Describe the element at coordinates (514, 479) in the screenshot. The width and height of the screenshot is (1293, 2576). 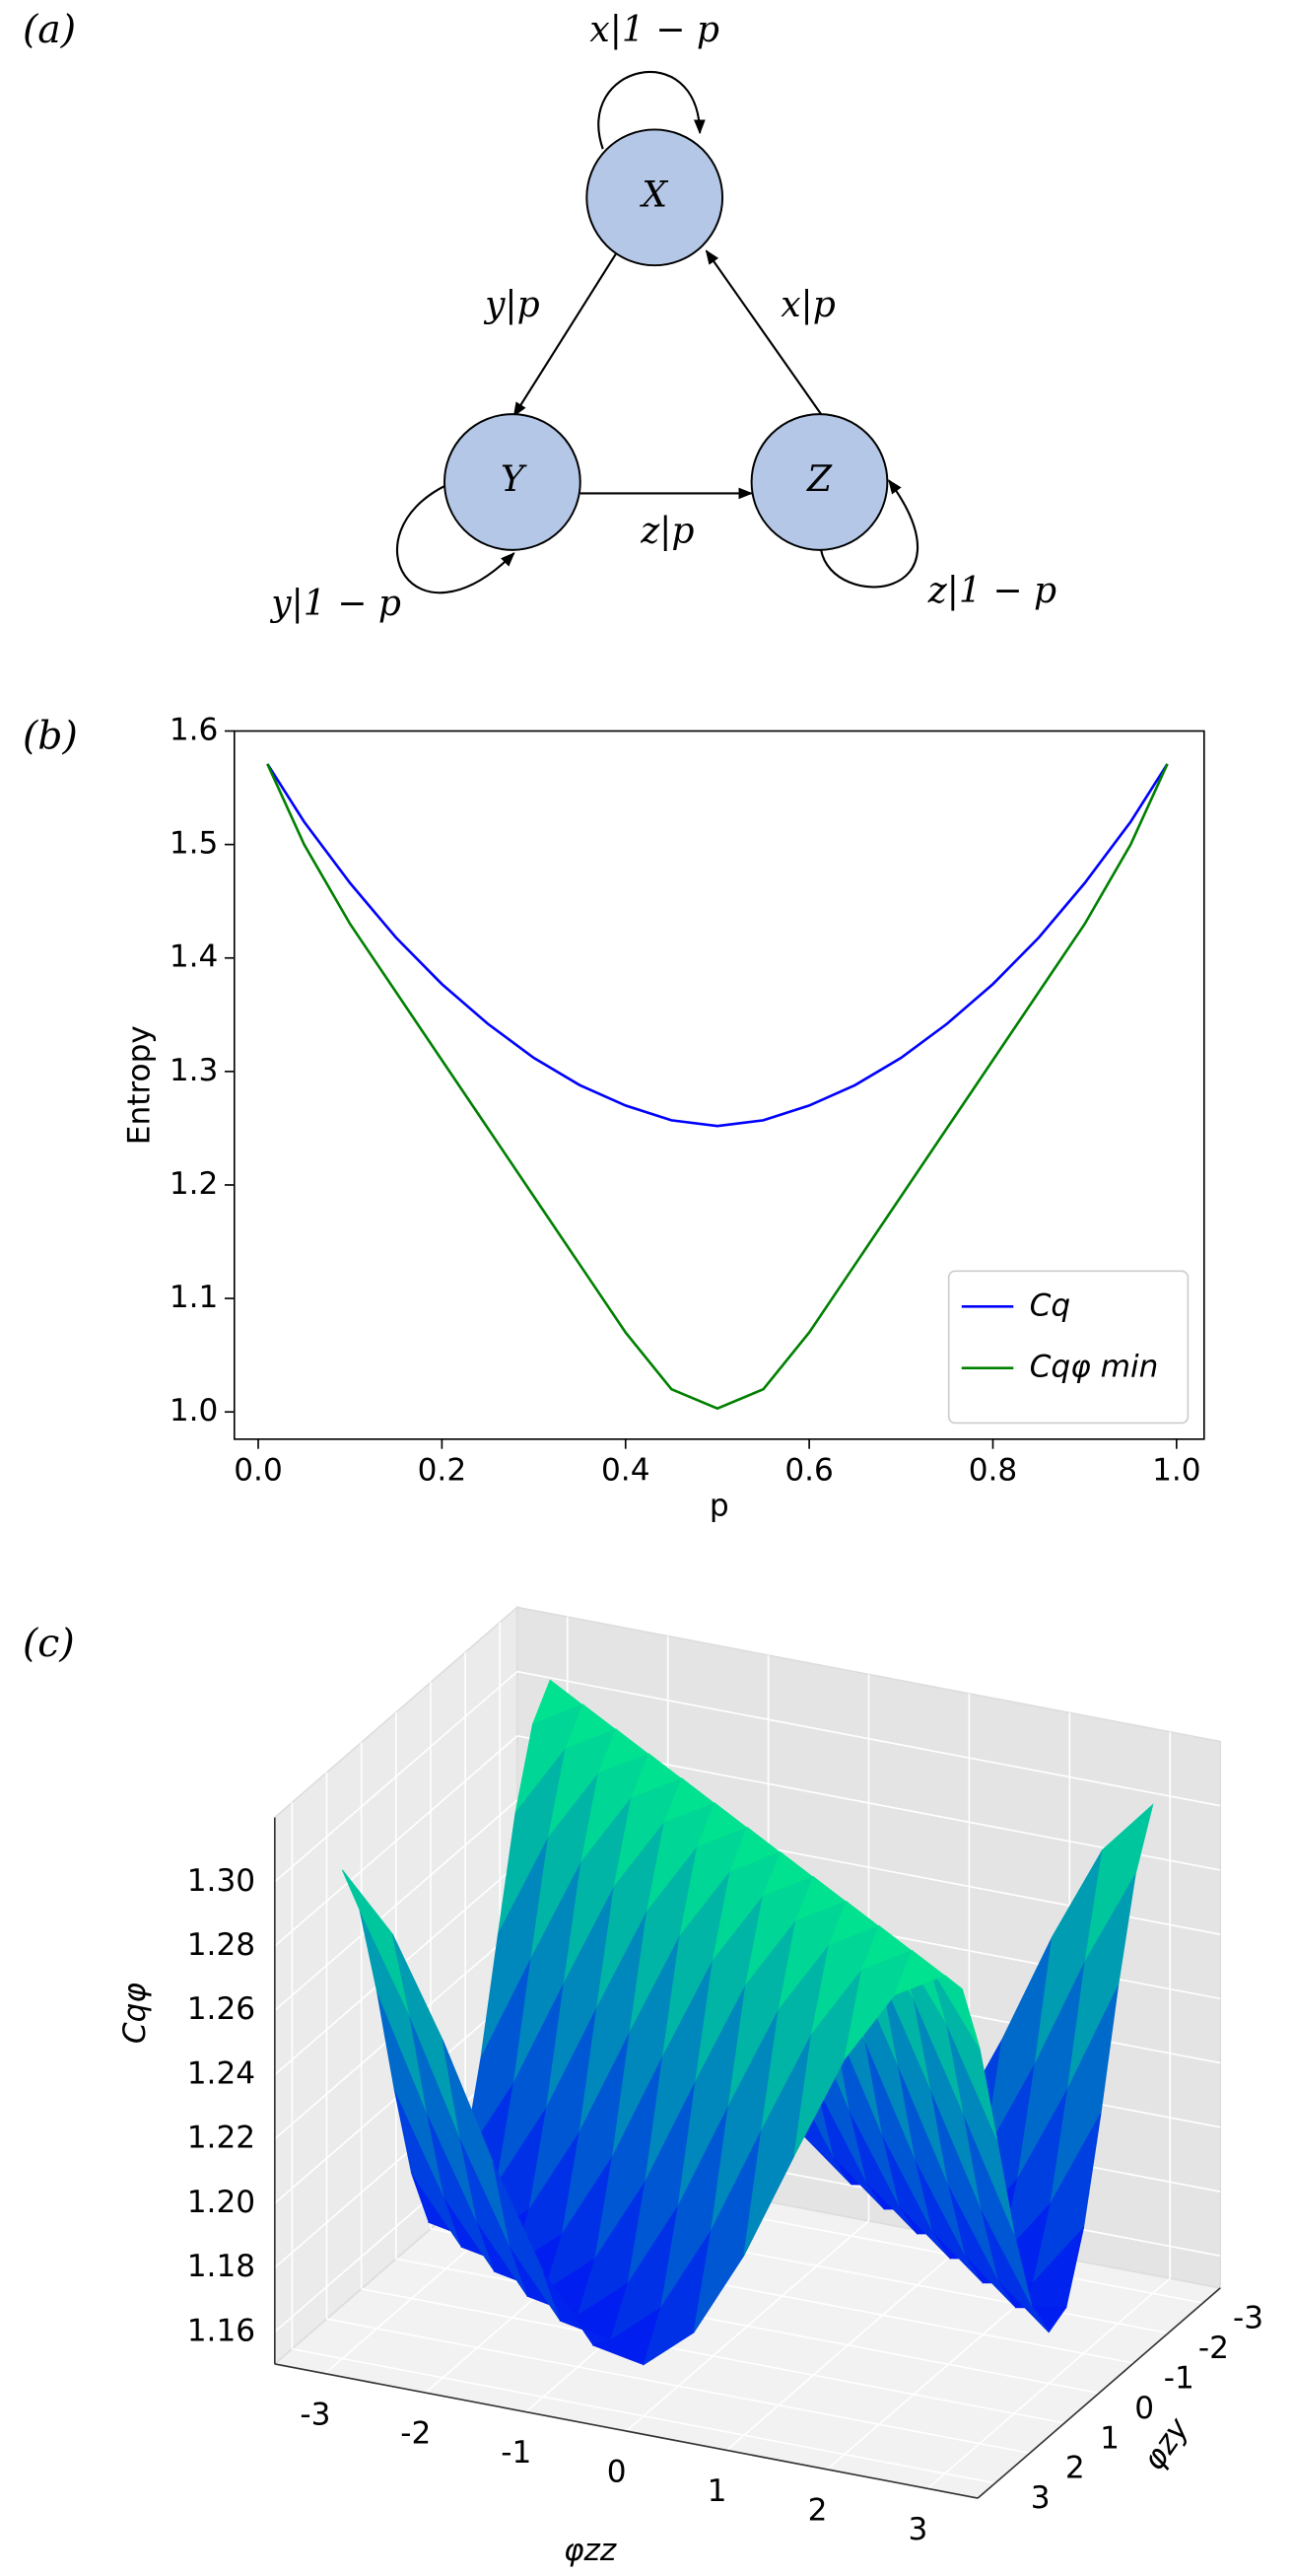
I see `node-label: Y` at that location.